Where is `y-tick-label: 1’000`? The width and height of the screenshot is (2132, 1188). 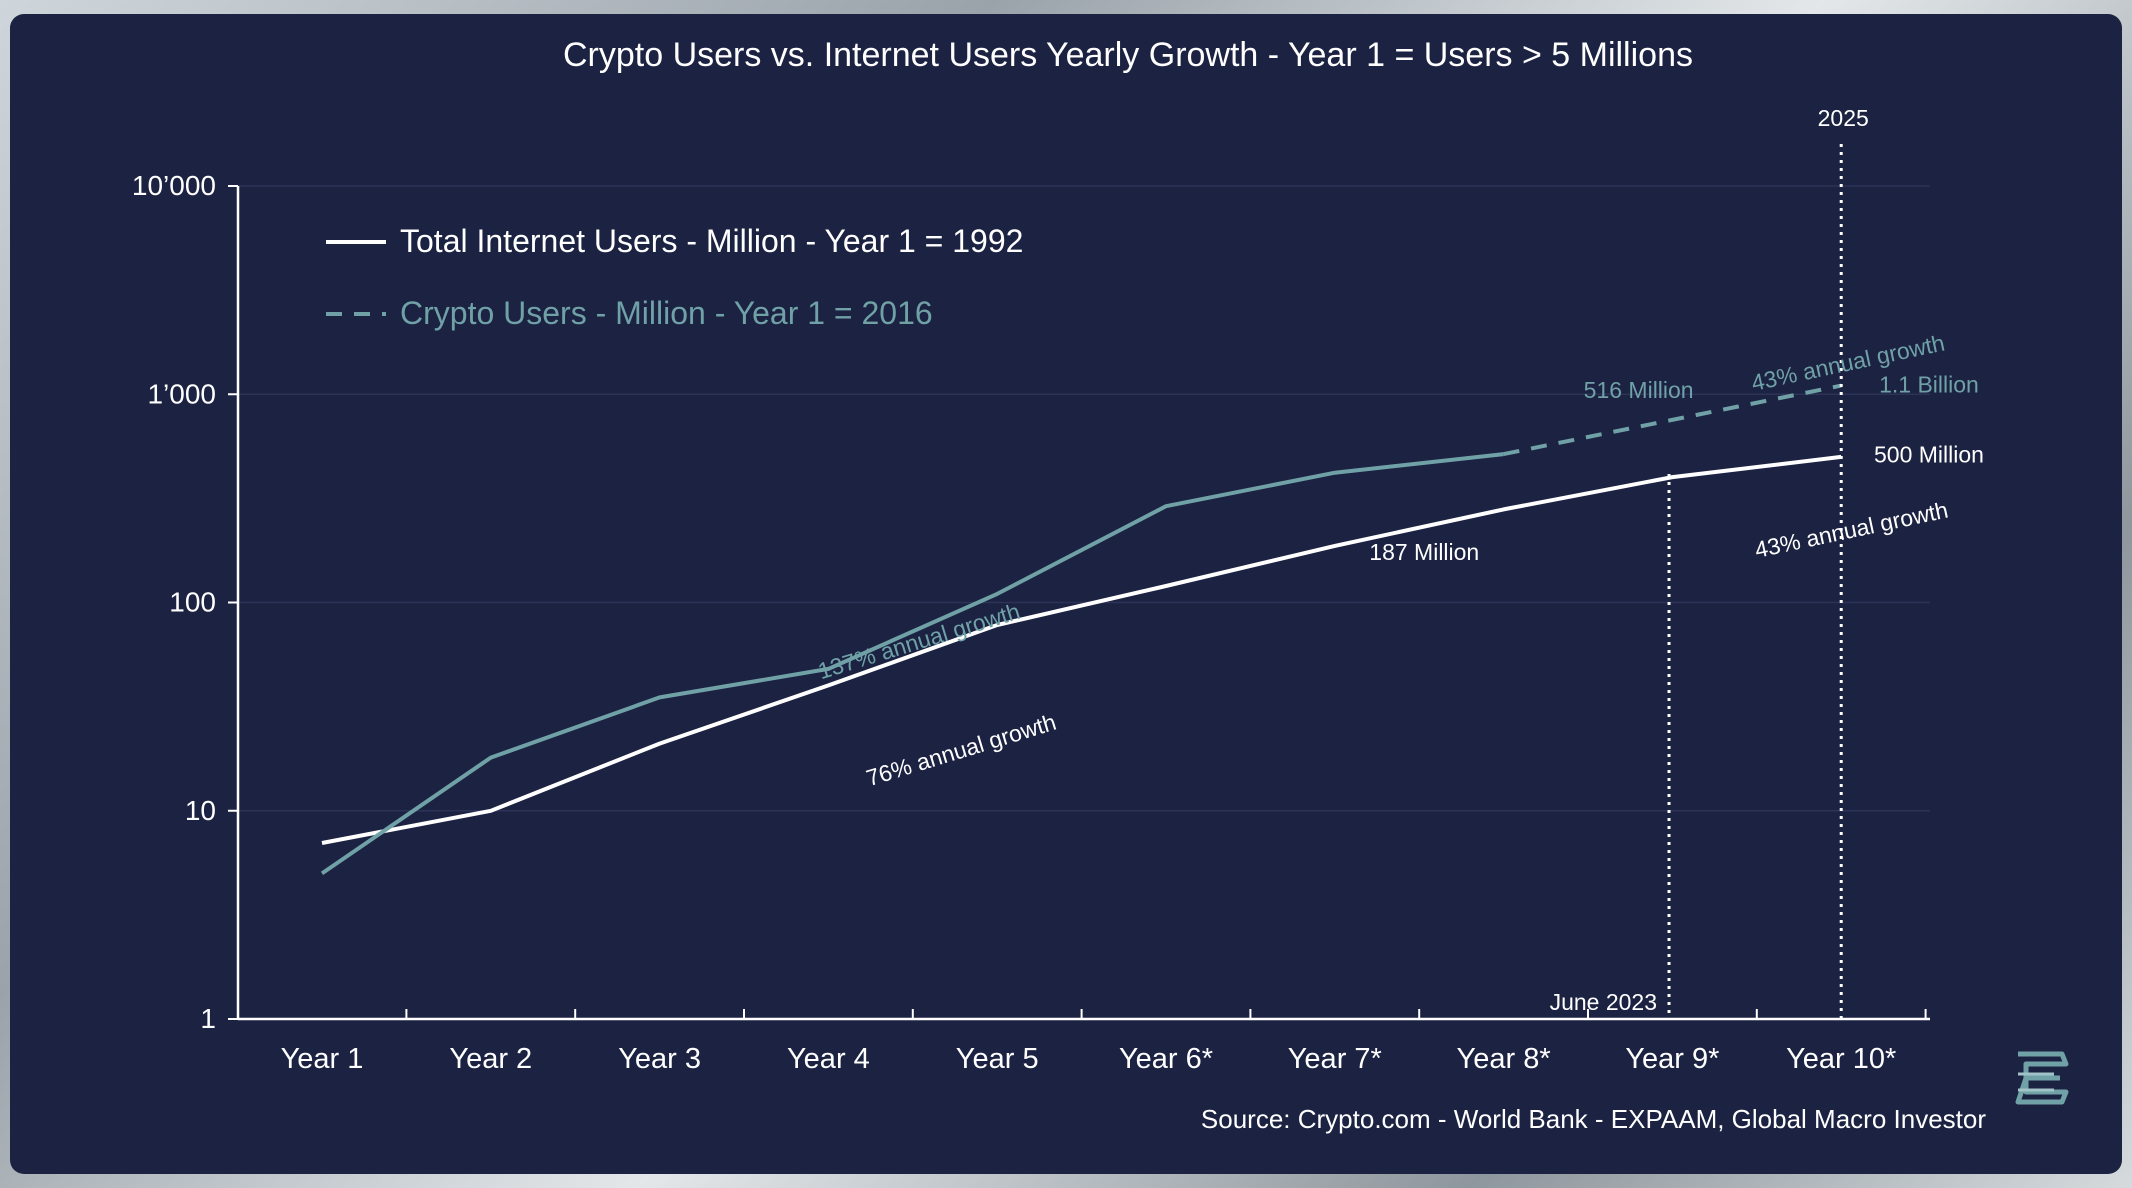 y-tick-label: 1’000 is located at coordinates (181, 393).